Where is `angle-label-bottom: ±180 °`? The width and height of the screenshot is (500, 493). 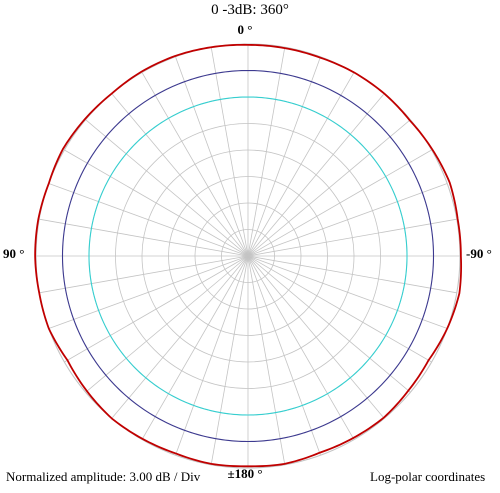
angle-label-bottom: ±180 ° is located at coordinates (245, 473).